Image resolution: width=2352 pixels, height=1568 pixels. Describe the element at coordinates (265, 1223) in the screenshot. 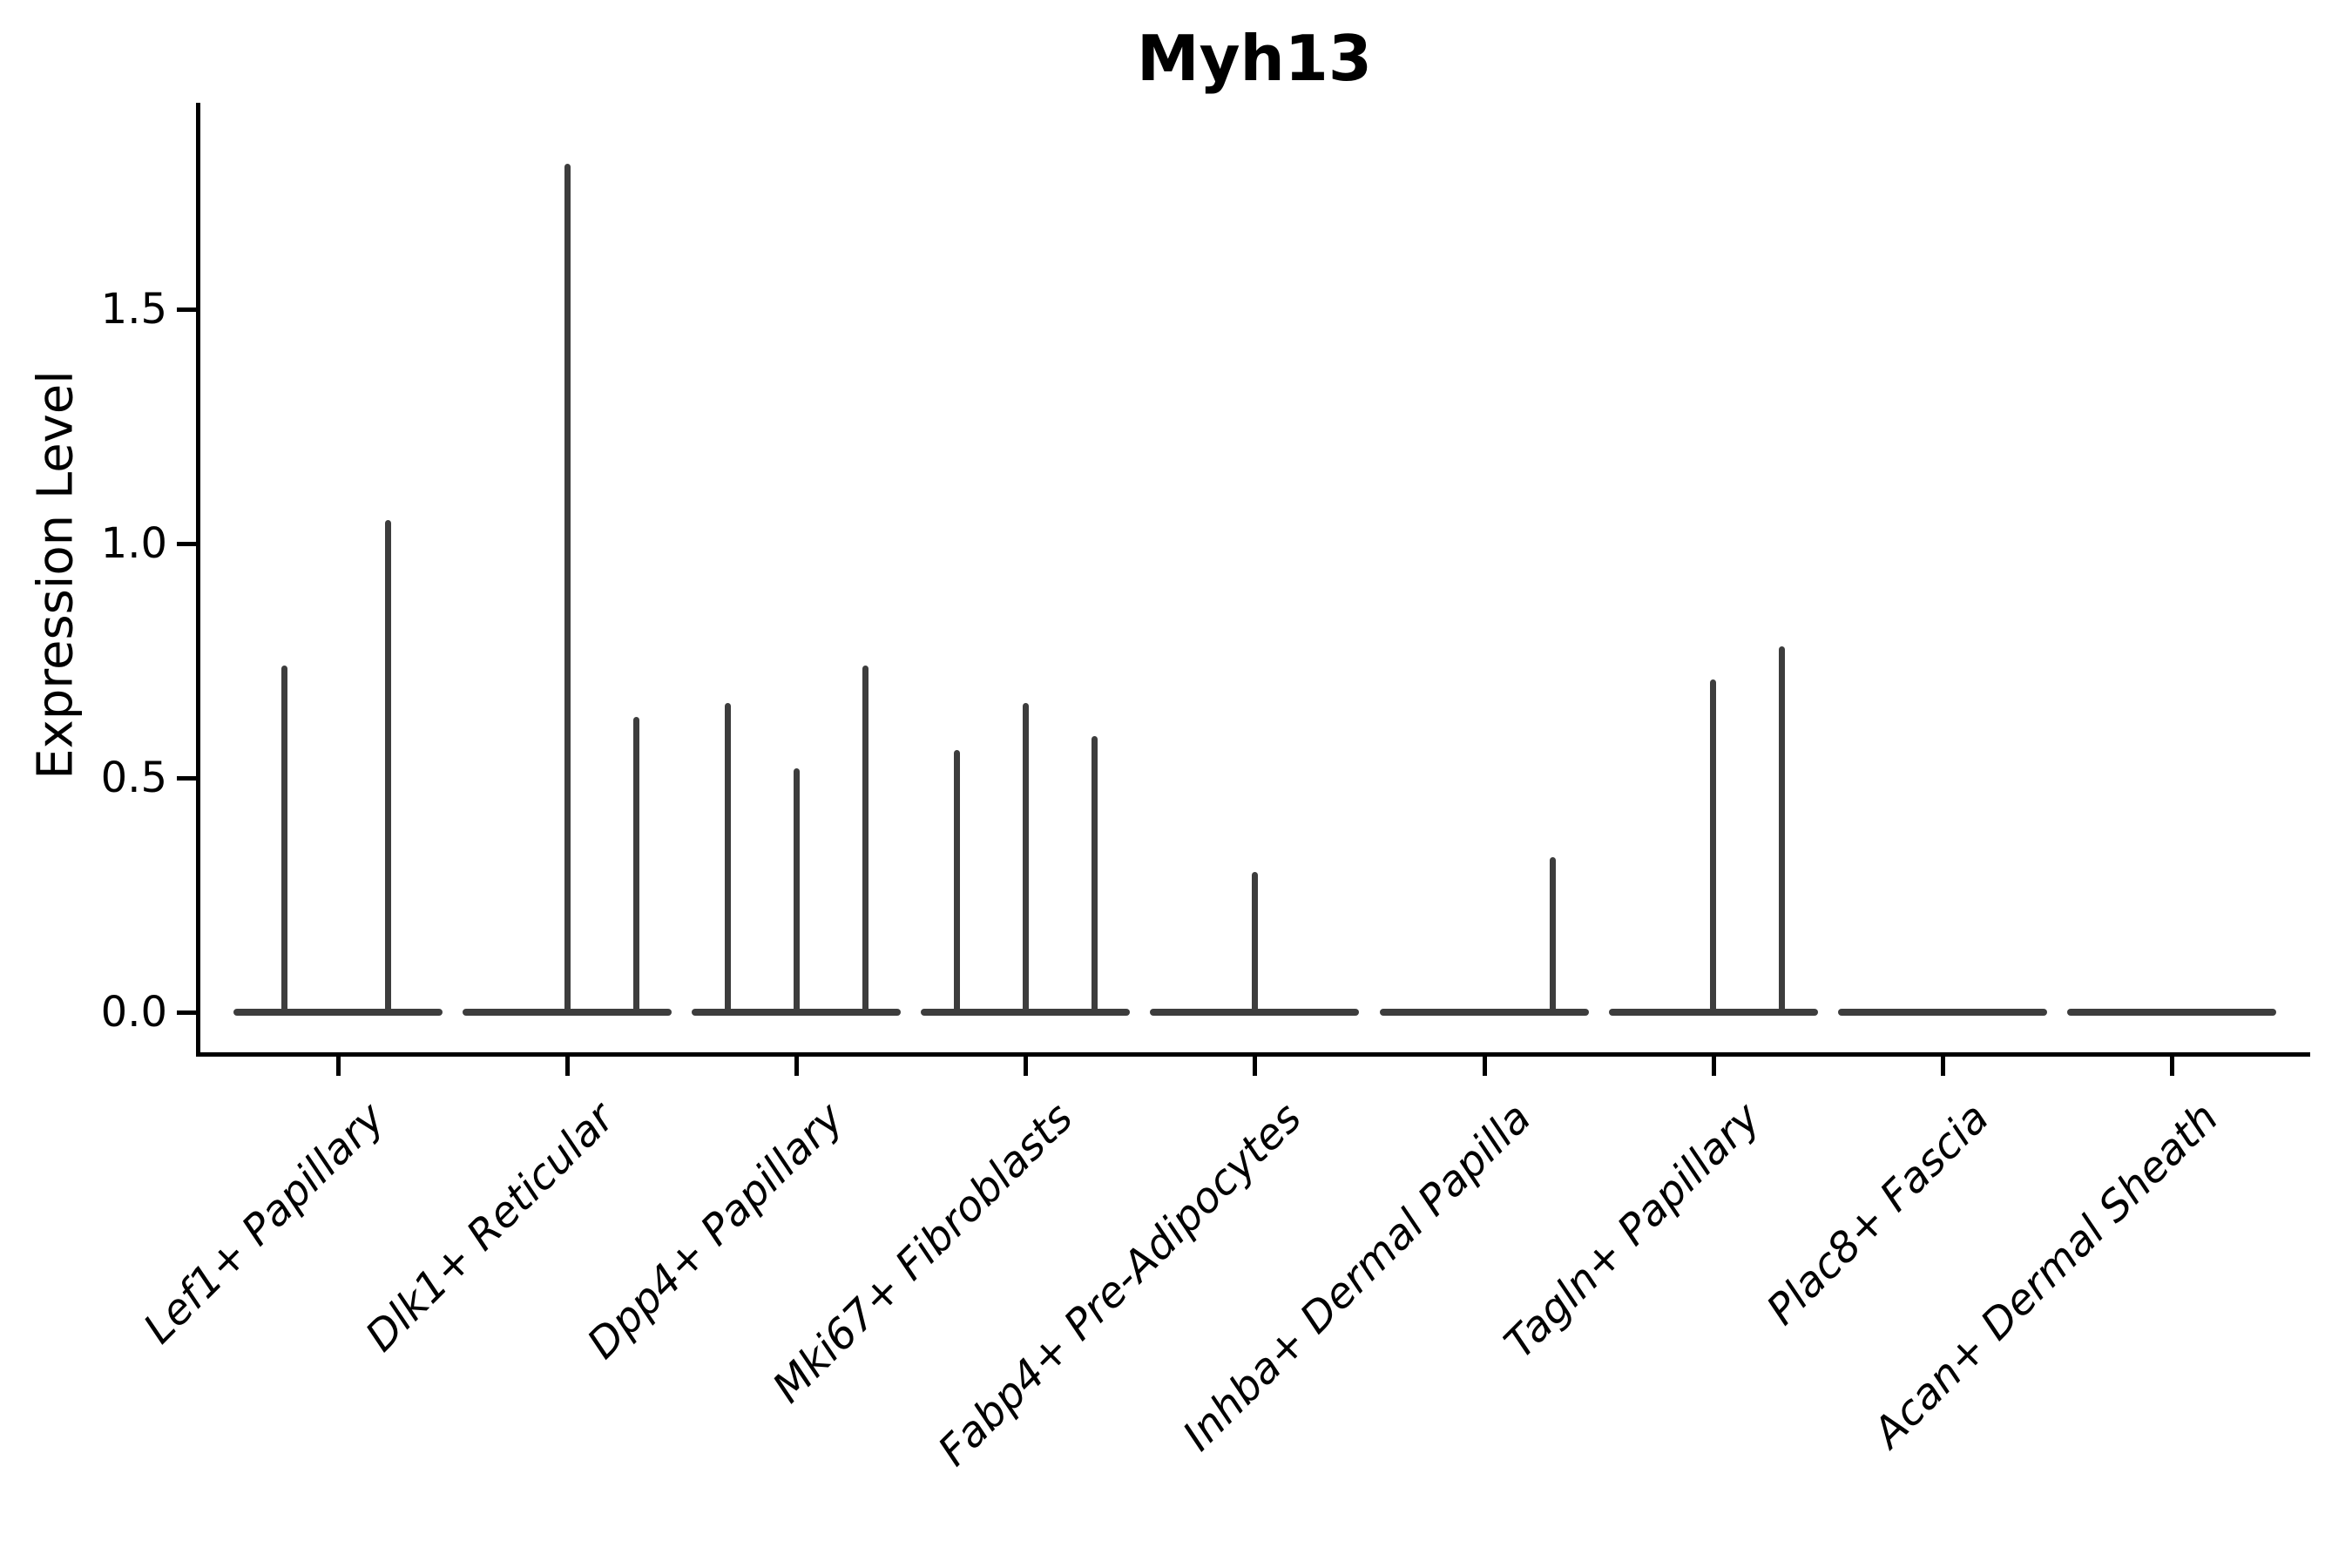

I see `x-tick-label: Lef1+ Papillary` at that location.